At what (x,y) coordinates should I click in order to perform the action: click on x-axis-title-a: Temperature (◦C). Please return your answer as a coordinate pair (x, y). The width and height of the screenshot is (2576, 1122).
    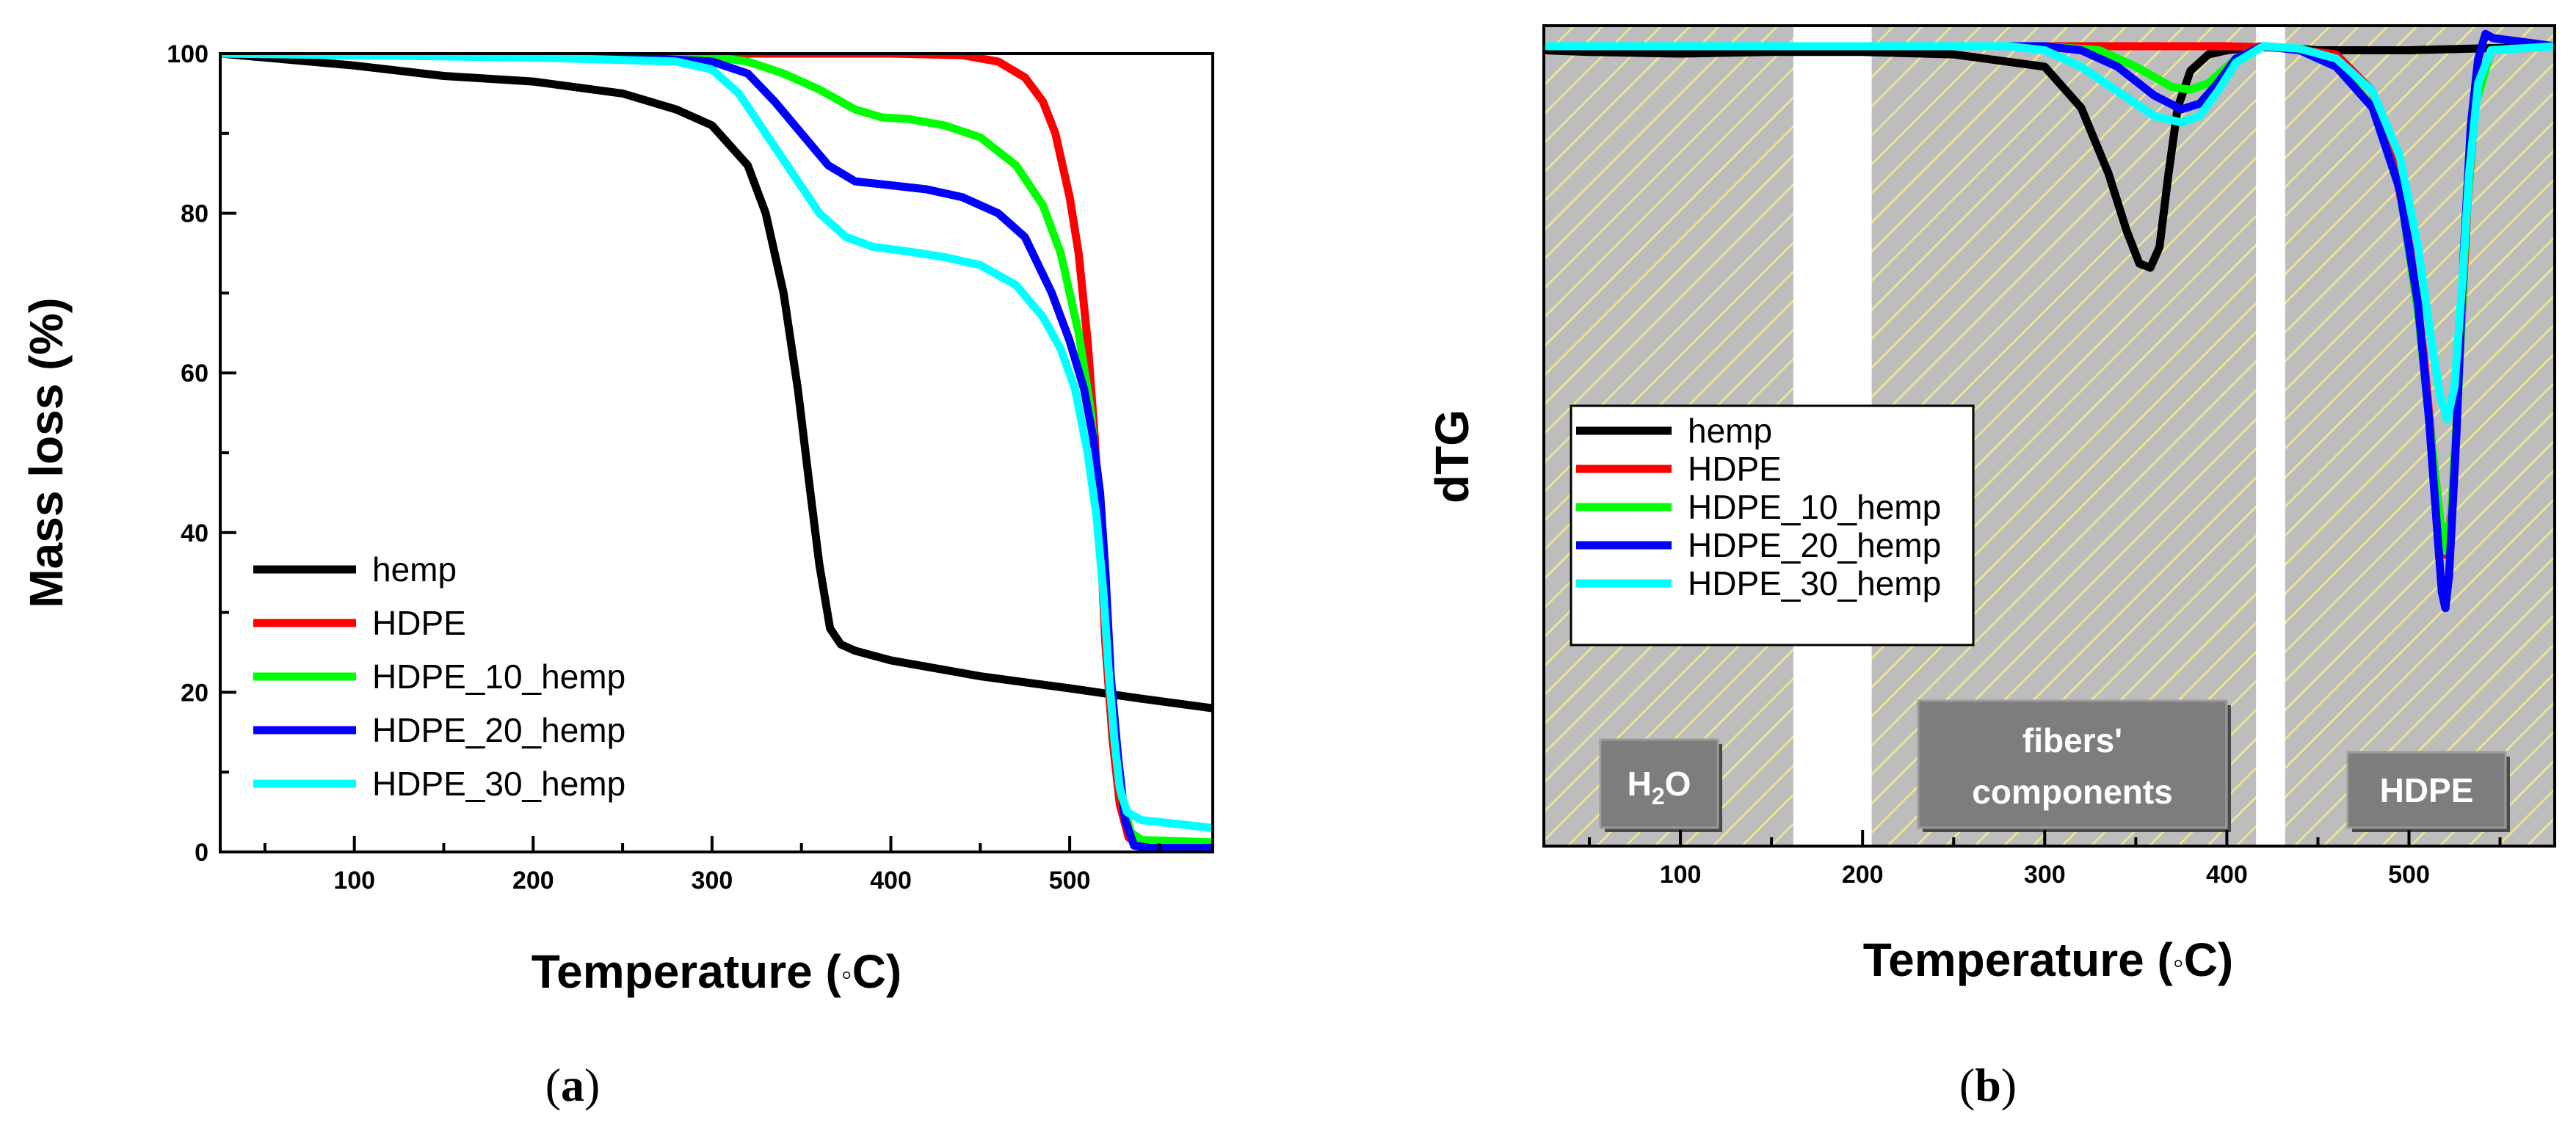
    Looking at the image, I should click on (716, 971).